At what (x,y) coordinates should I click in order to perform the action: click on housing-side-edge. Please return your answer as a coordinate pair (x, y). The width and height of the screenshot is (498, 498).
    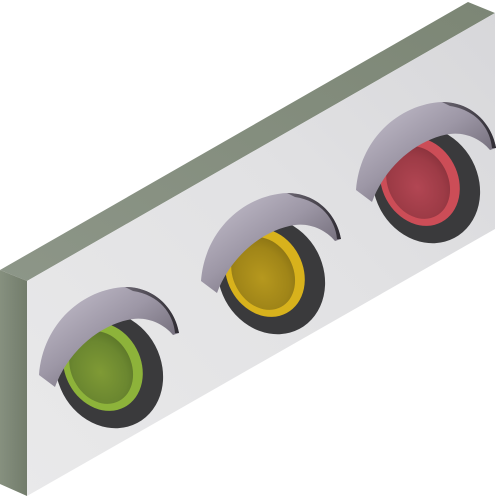
    Looking at the image, I should click on (13, 383).